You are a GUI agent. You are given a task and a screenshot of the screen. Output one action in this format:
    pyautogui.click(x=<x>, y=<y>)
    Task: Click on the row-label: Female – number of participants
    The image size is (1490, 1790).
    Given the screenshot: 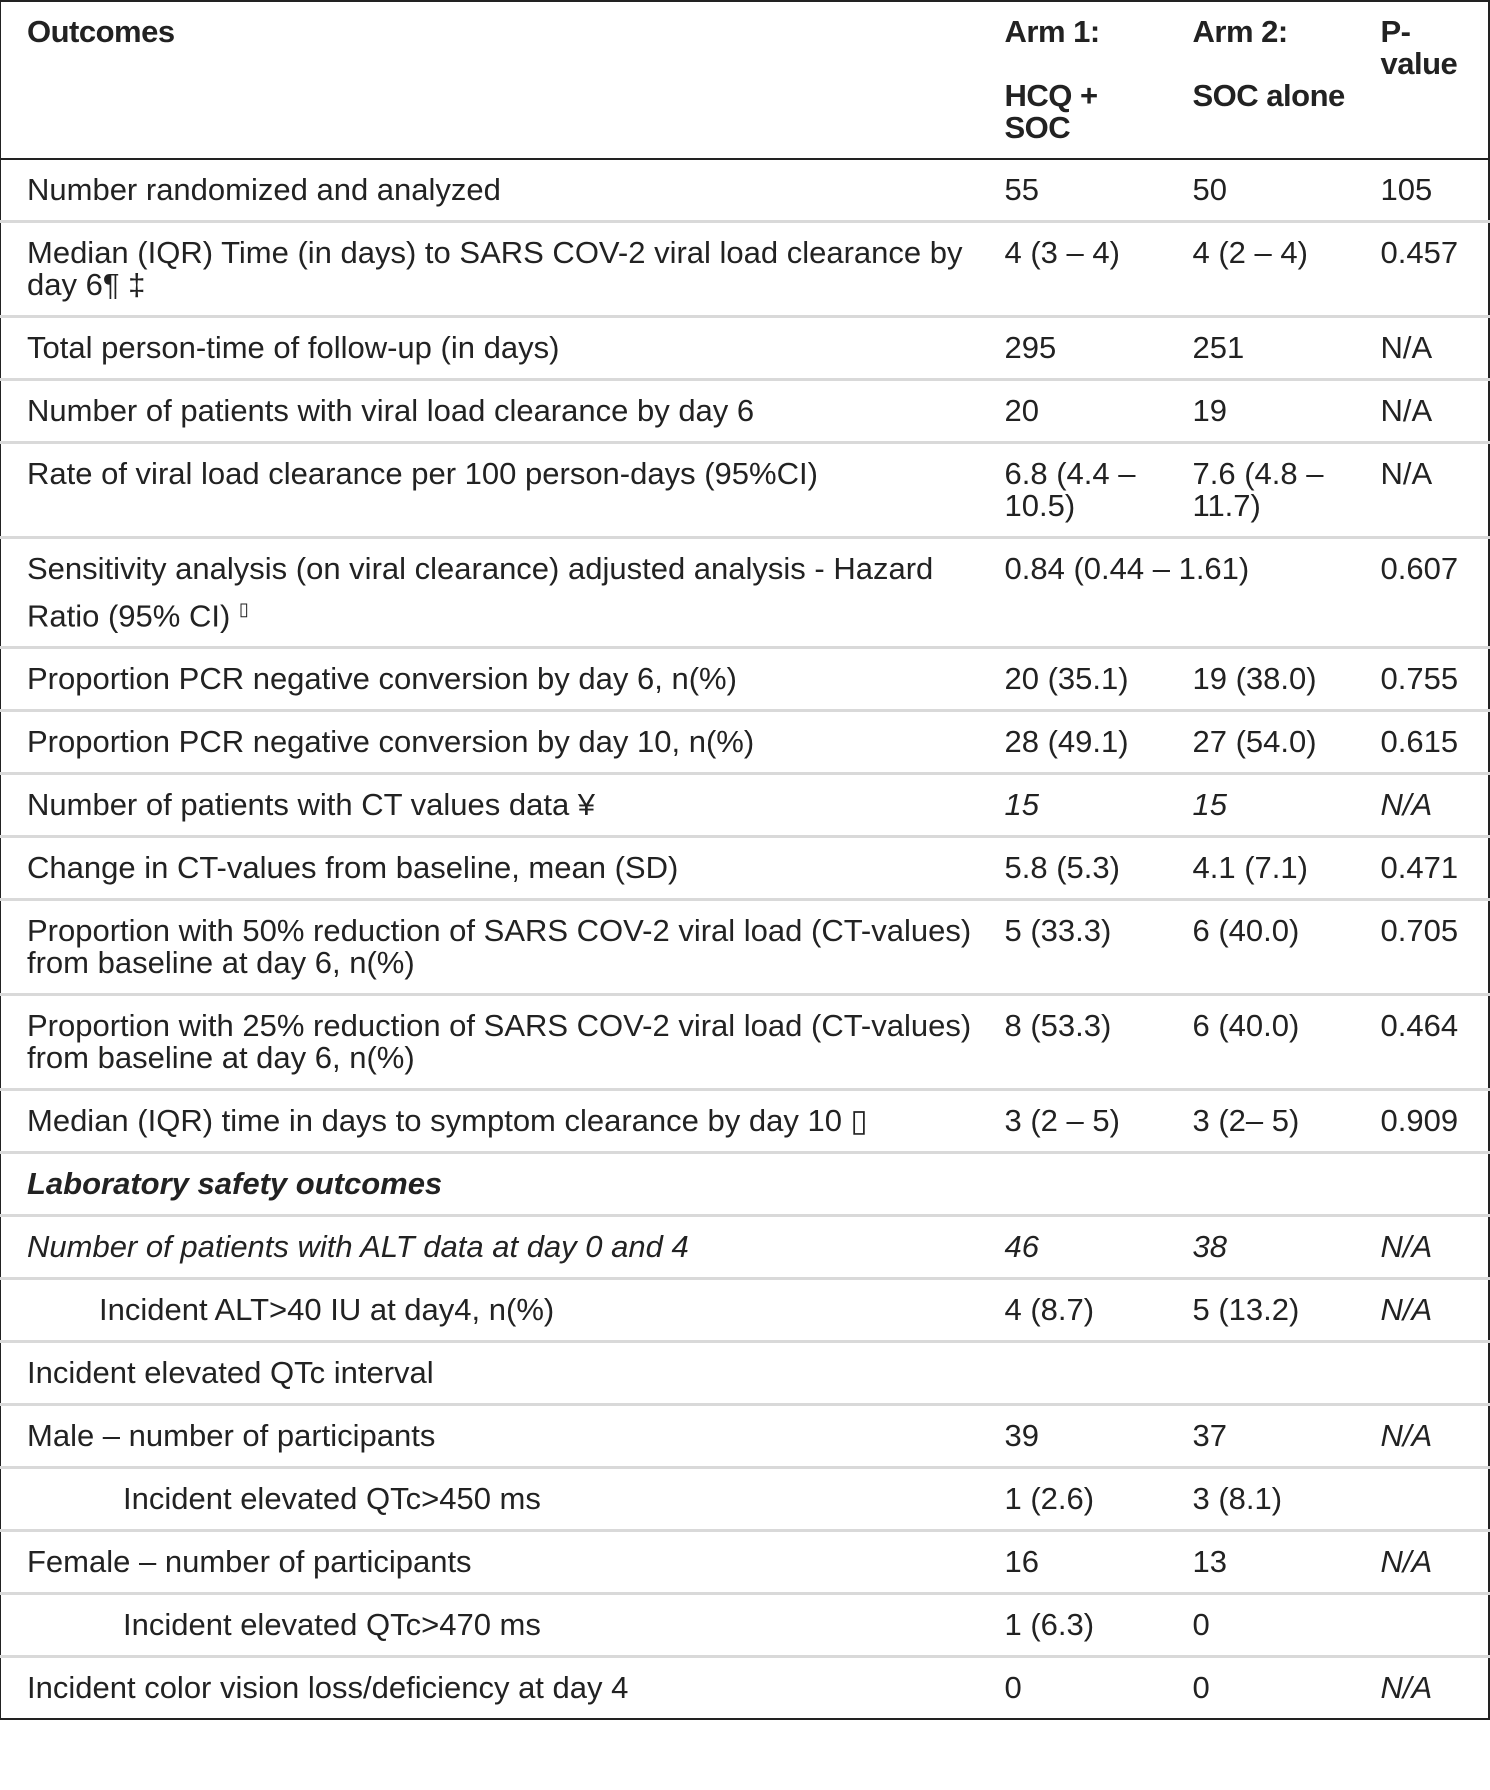 What is the action you would take?
    pyautogui.click(x=494, y=1563)
    